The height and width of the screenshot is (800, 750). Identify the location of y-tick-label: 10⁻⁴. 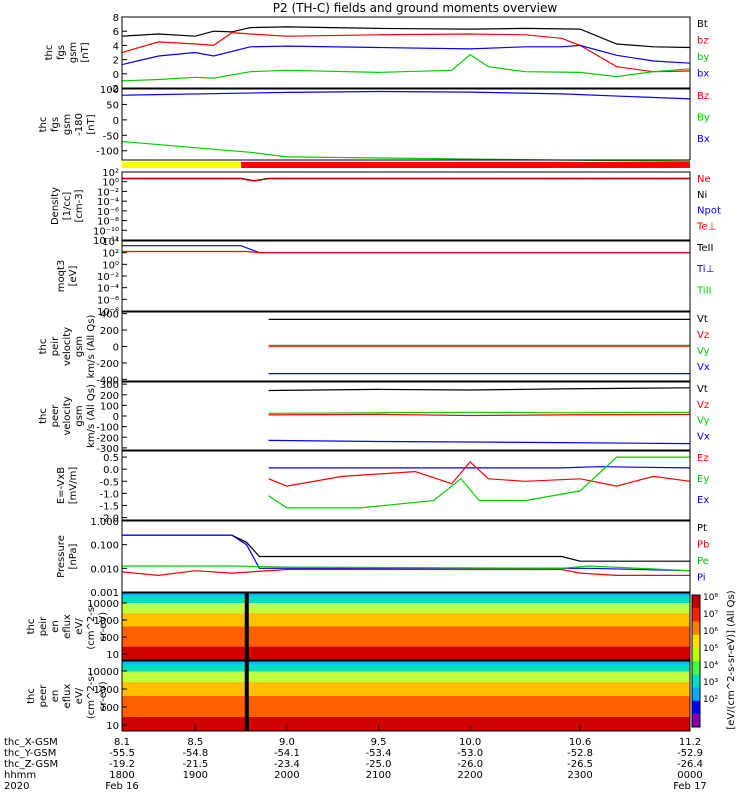
(108, 202).